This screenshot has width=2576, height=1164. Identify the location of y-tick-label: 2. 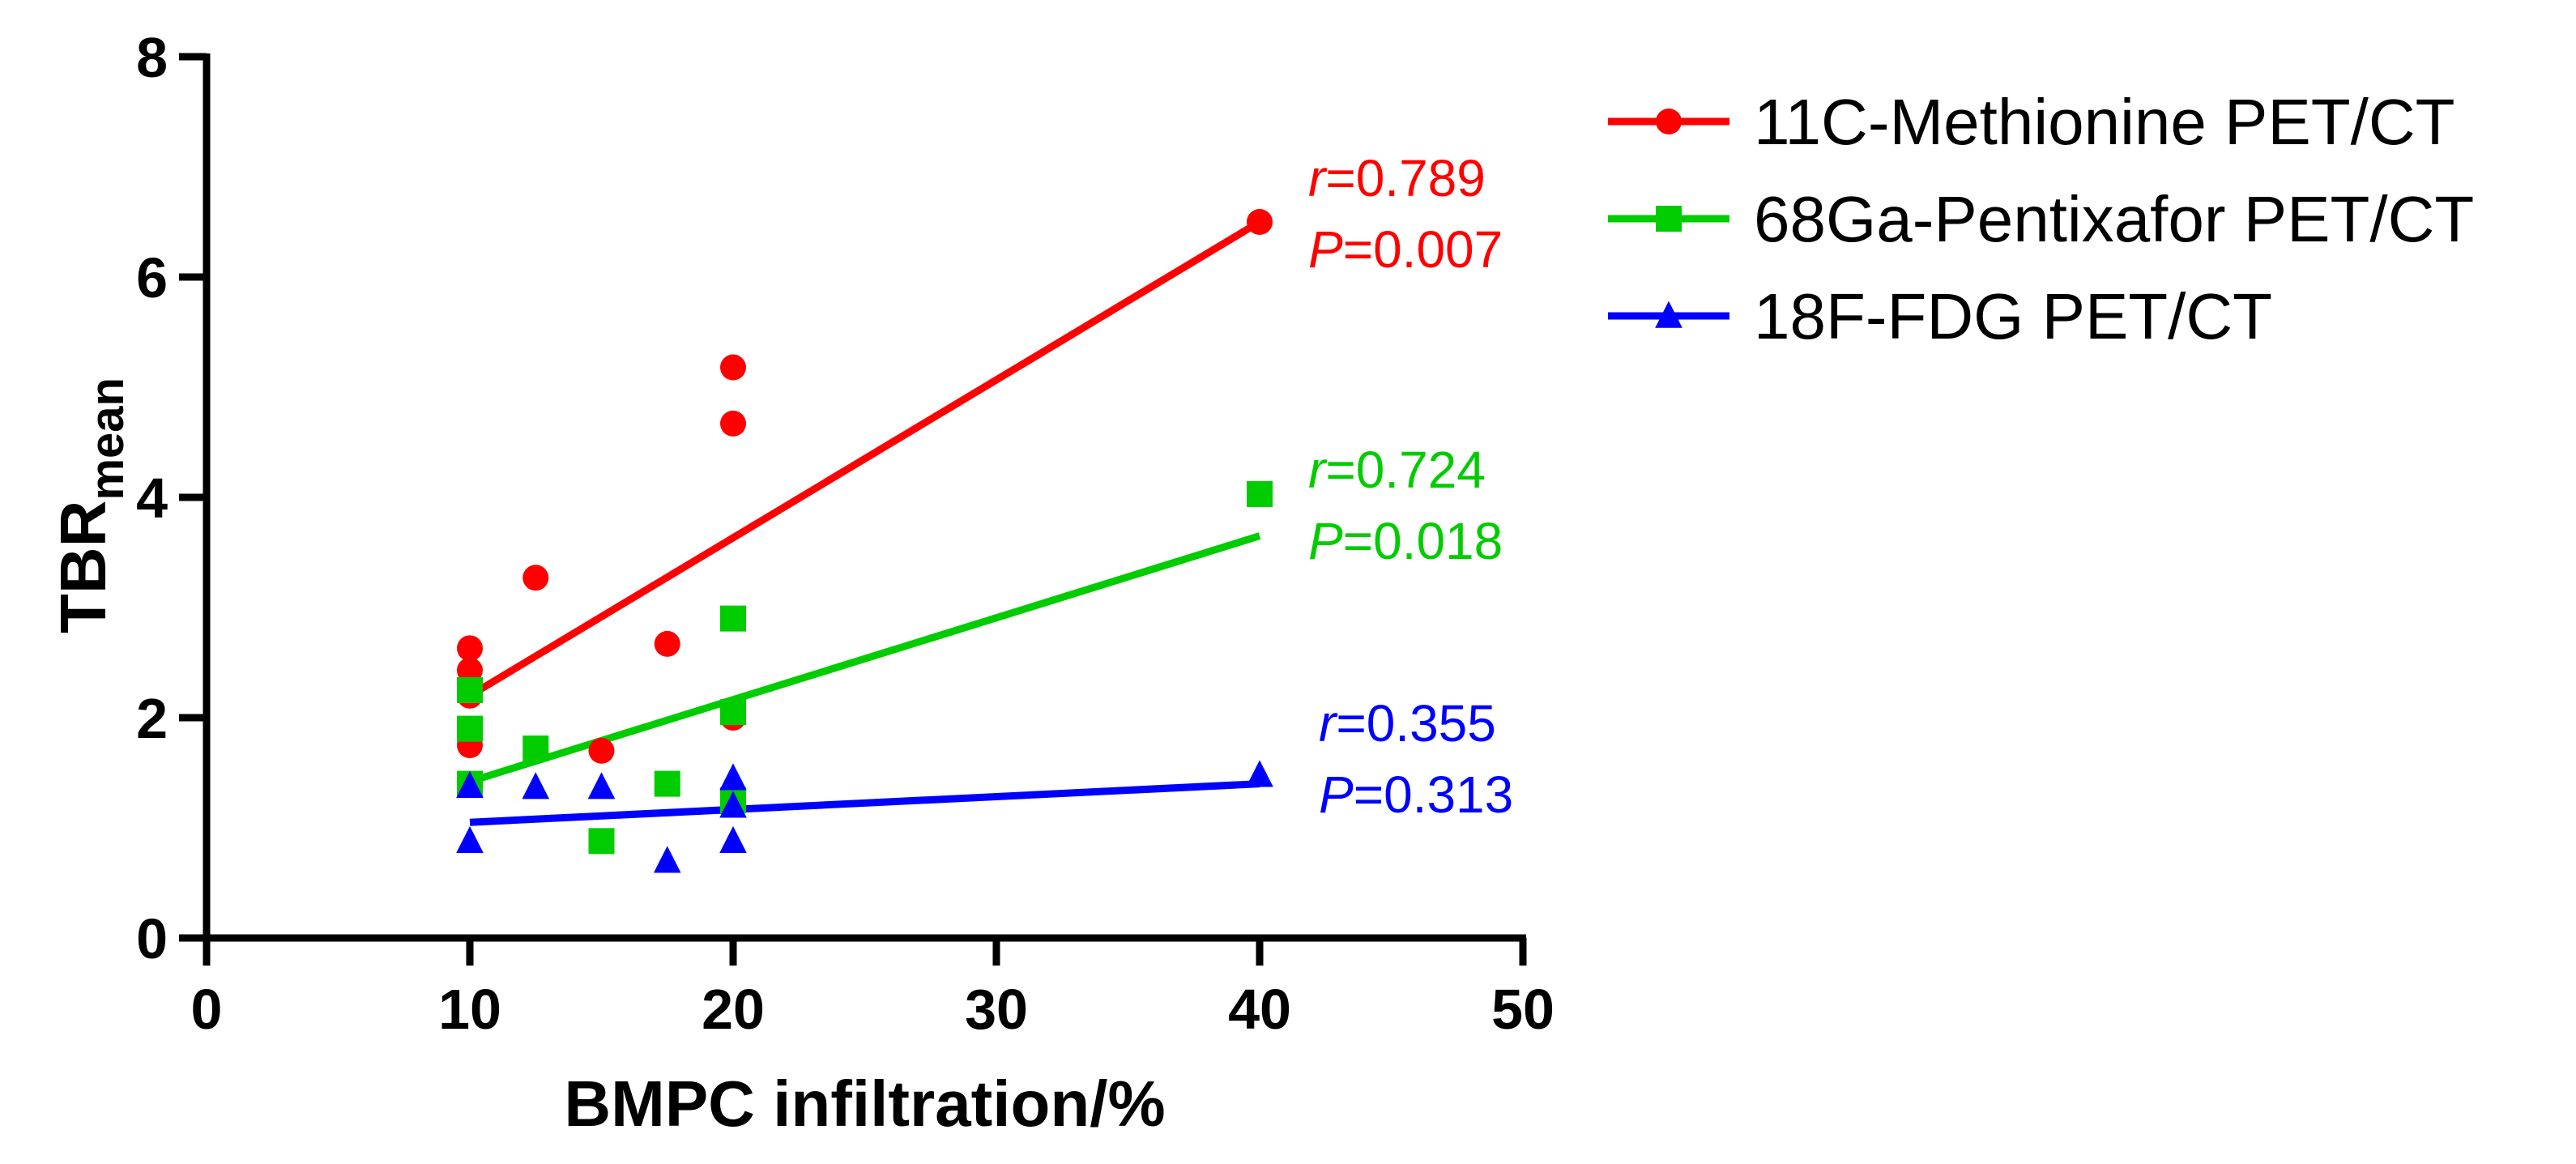
(152, 718).